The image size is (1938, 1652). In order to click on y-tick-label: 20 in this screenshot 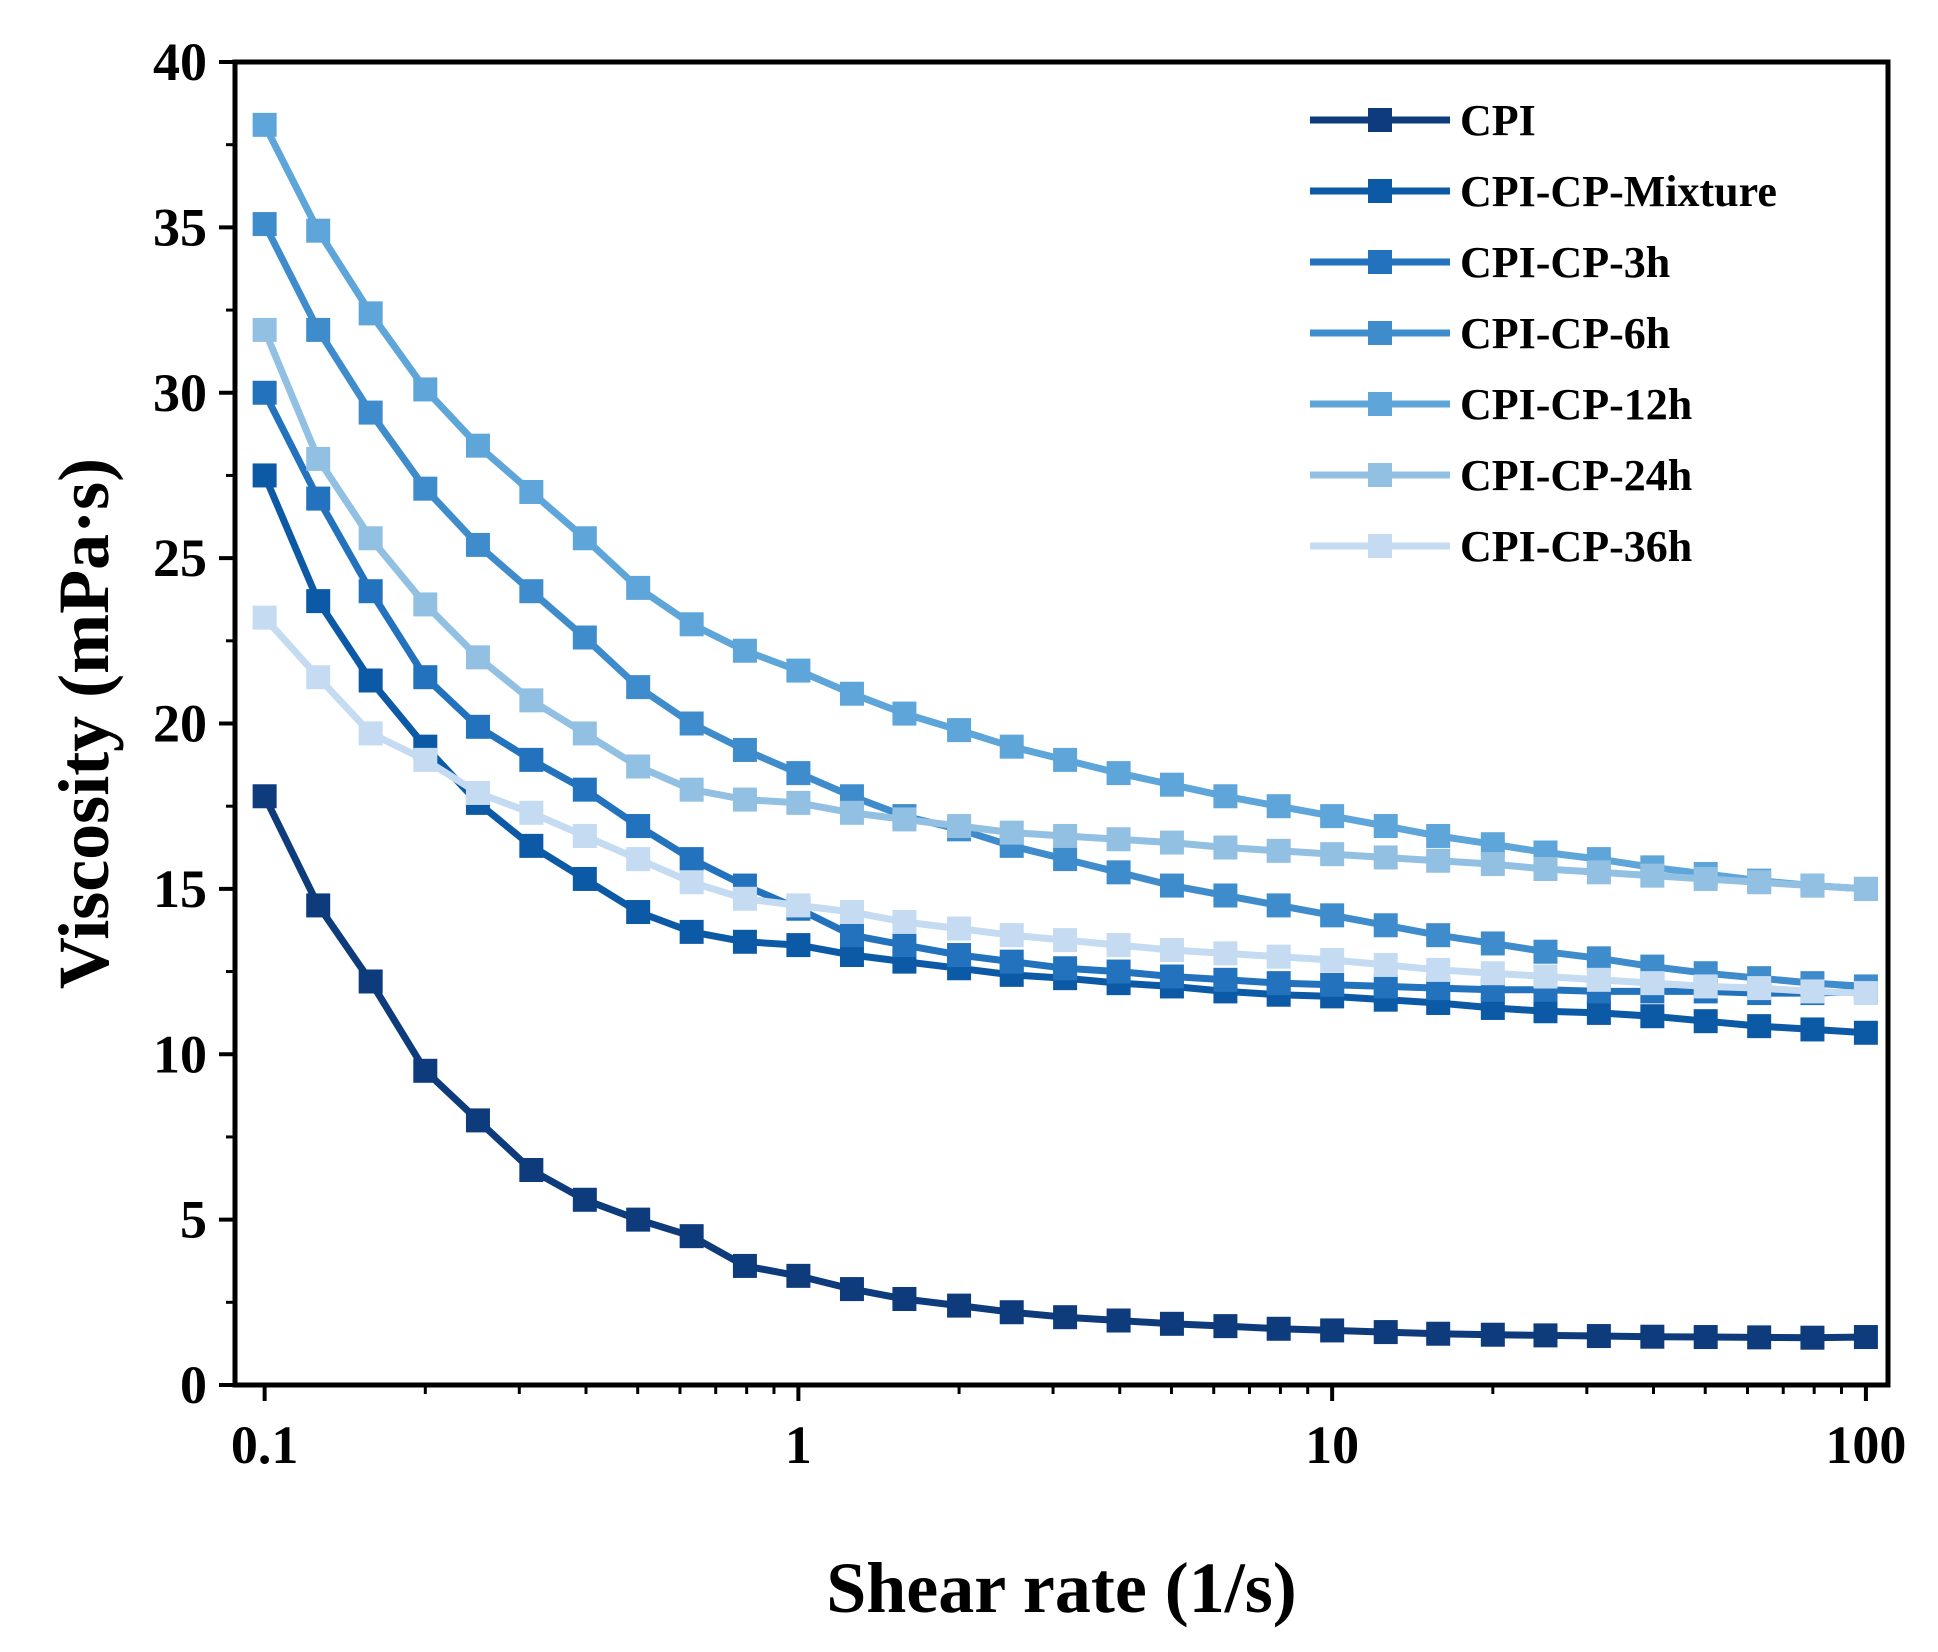, I will do `click(180, 724)`.